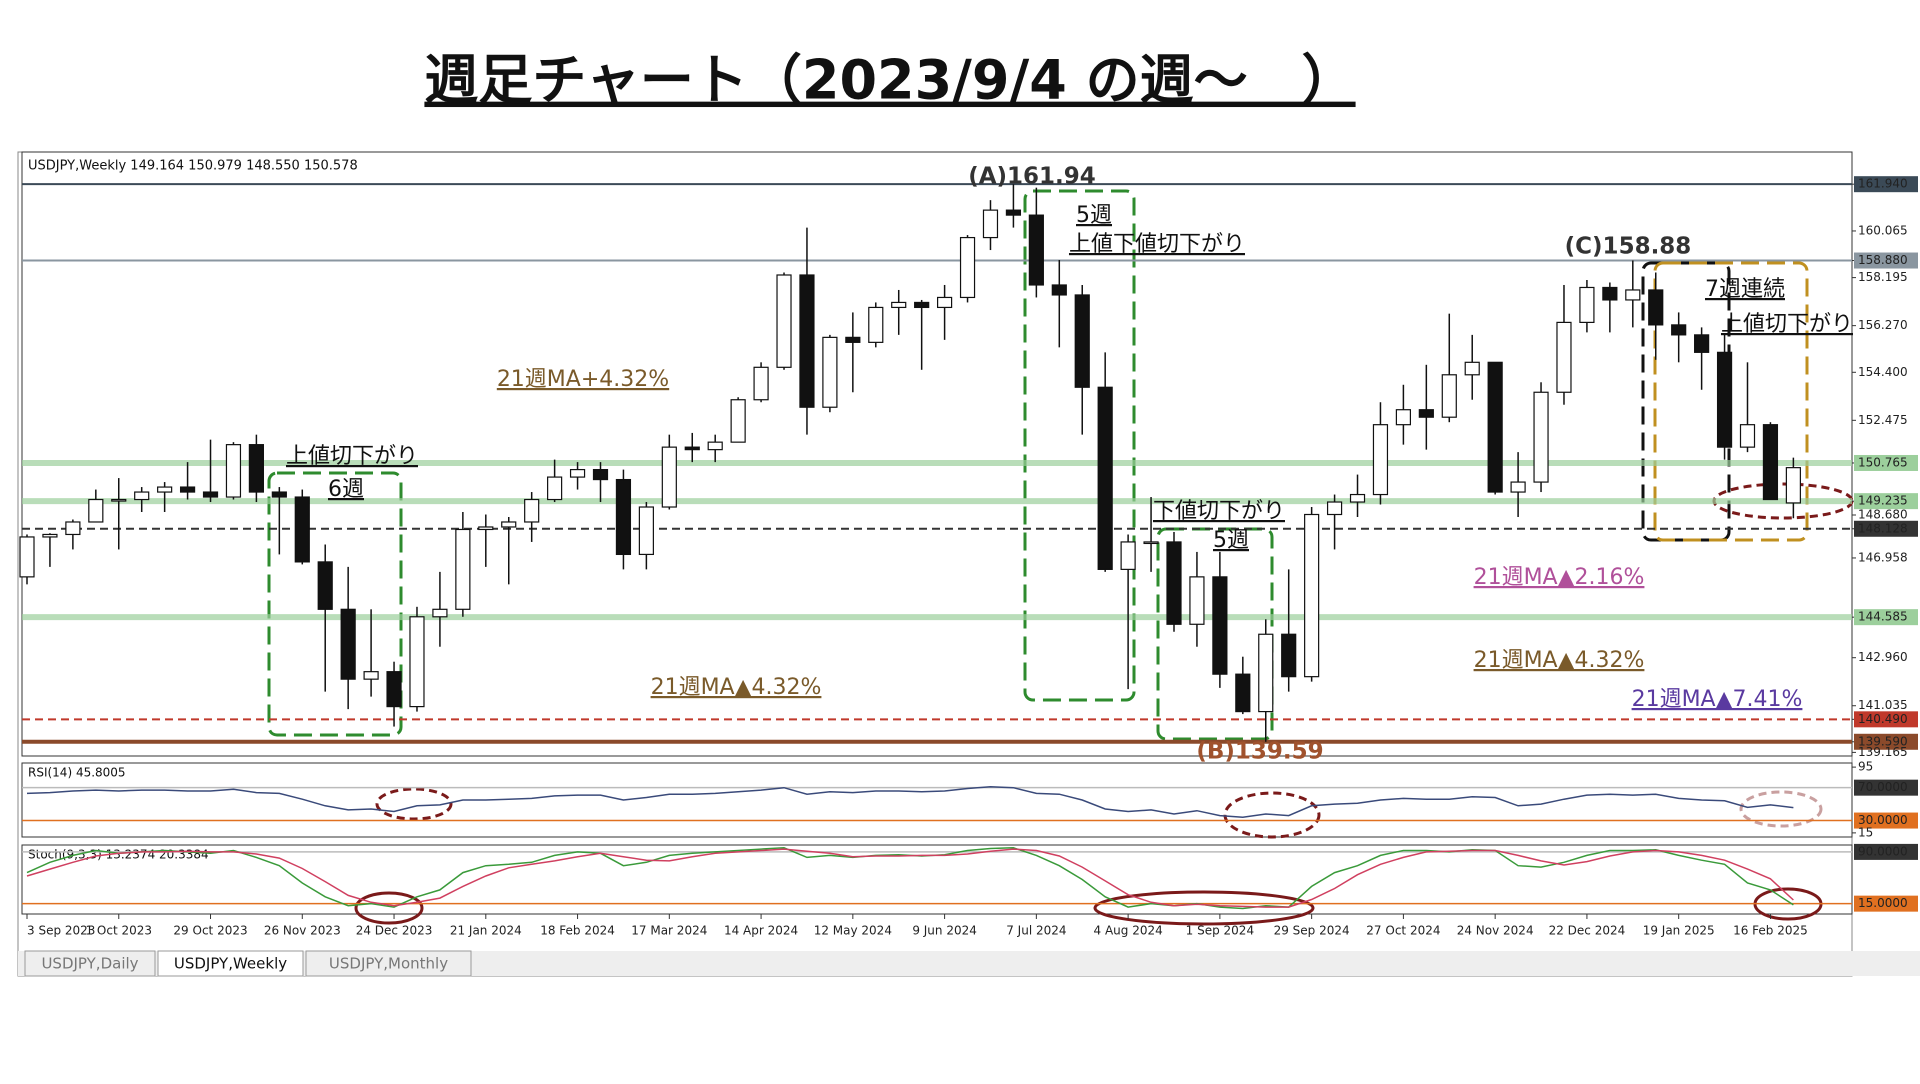 This screenshot has height=1084, width=1920. What do you see at coordinates (1403, 931) in the screenshot?
I see `x-tick-label: 27 Oct 2024` at bounding box center [1403, 931].